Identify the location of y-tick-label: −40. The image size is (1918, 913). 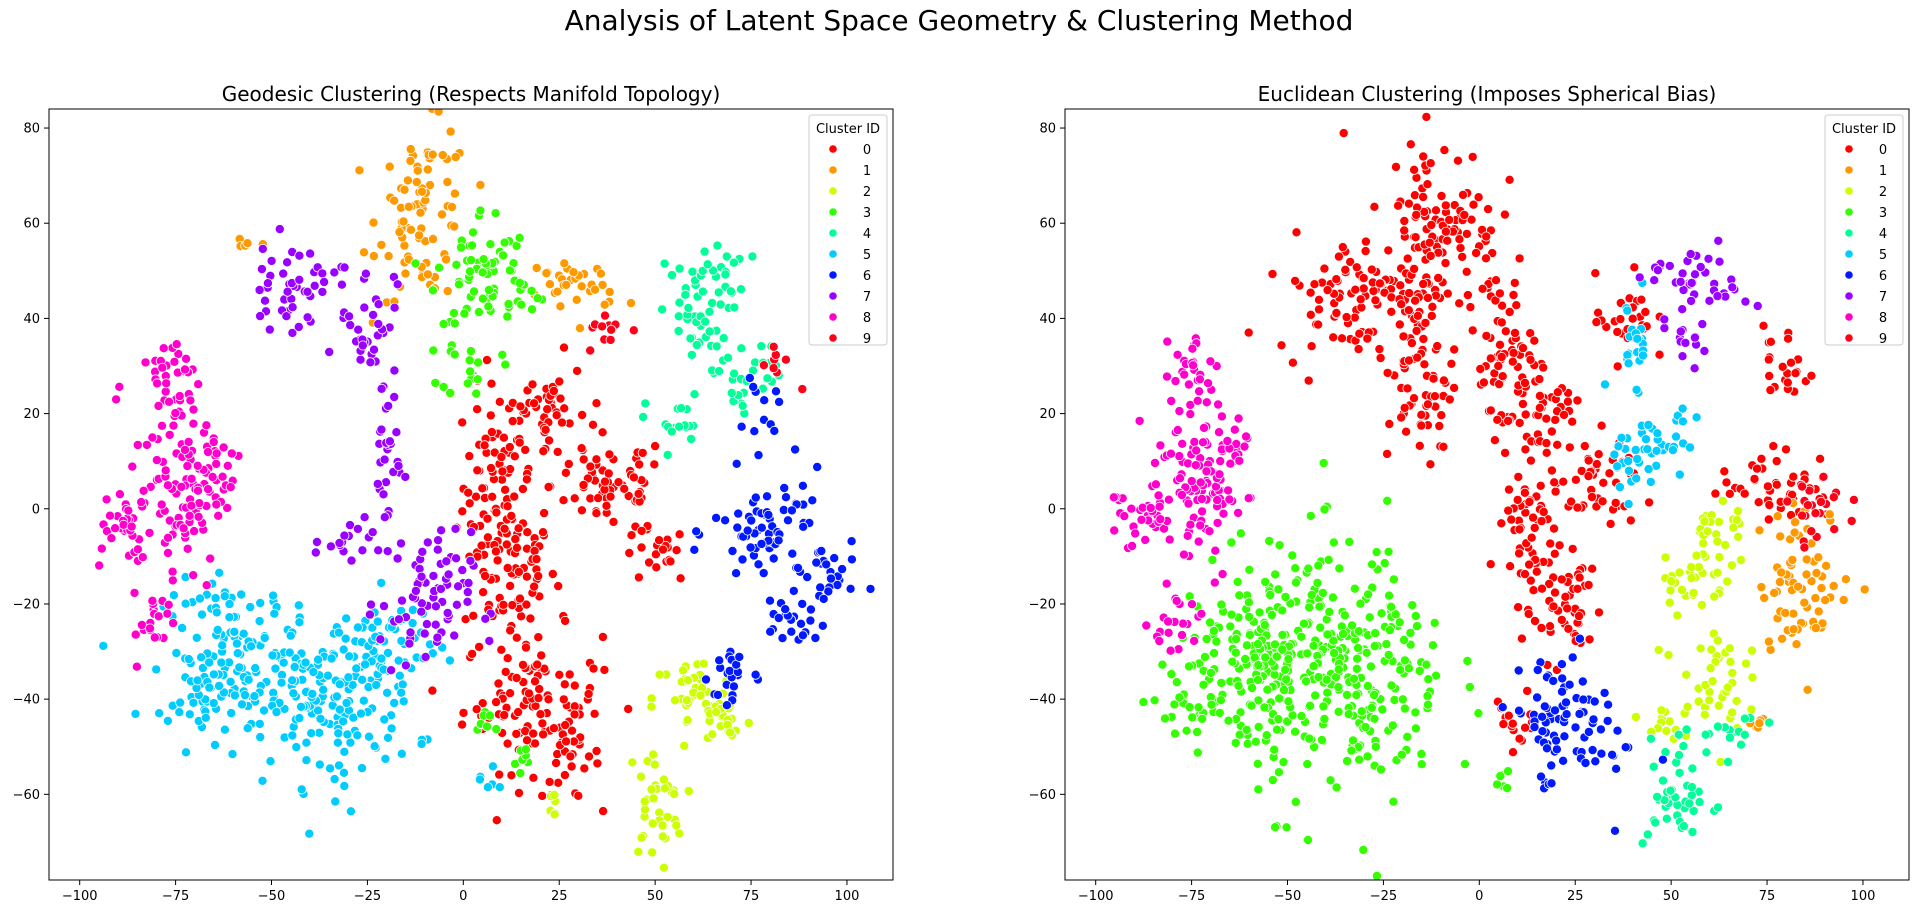
(26, 700).